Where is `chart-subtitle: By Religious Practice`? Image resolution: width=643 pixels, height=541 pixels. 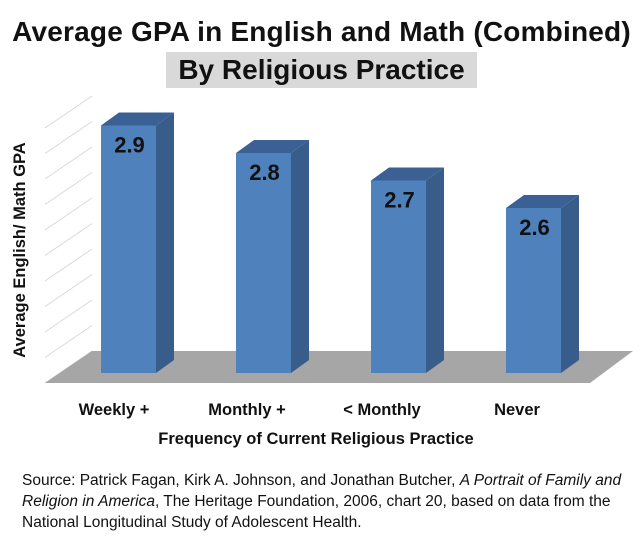 chart-subtitle: By Religious Practice is located at coordinates (321, 70).